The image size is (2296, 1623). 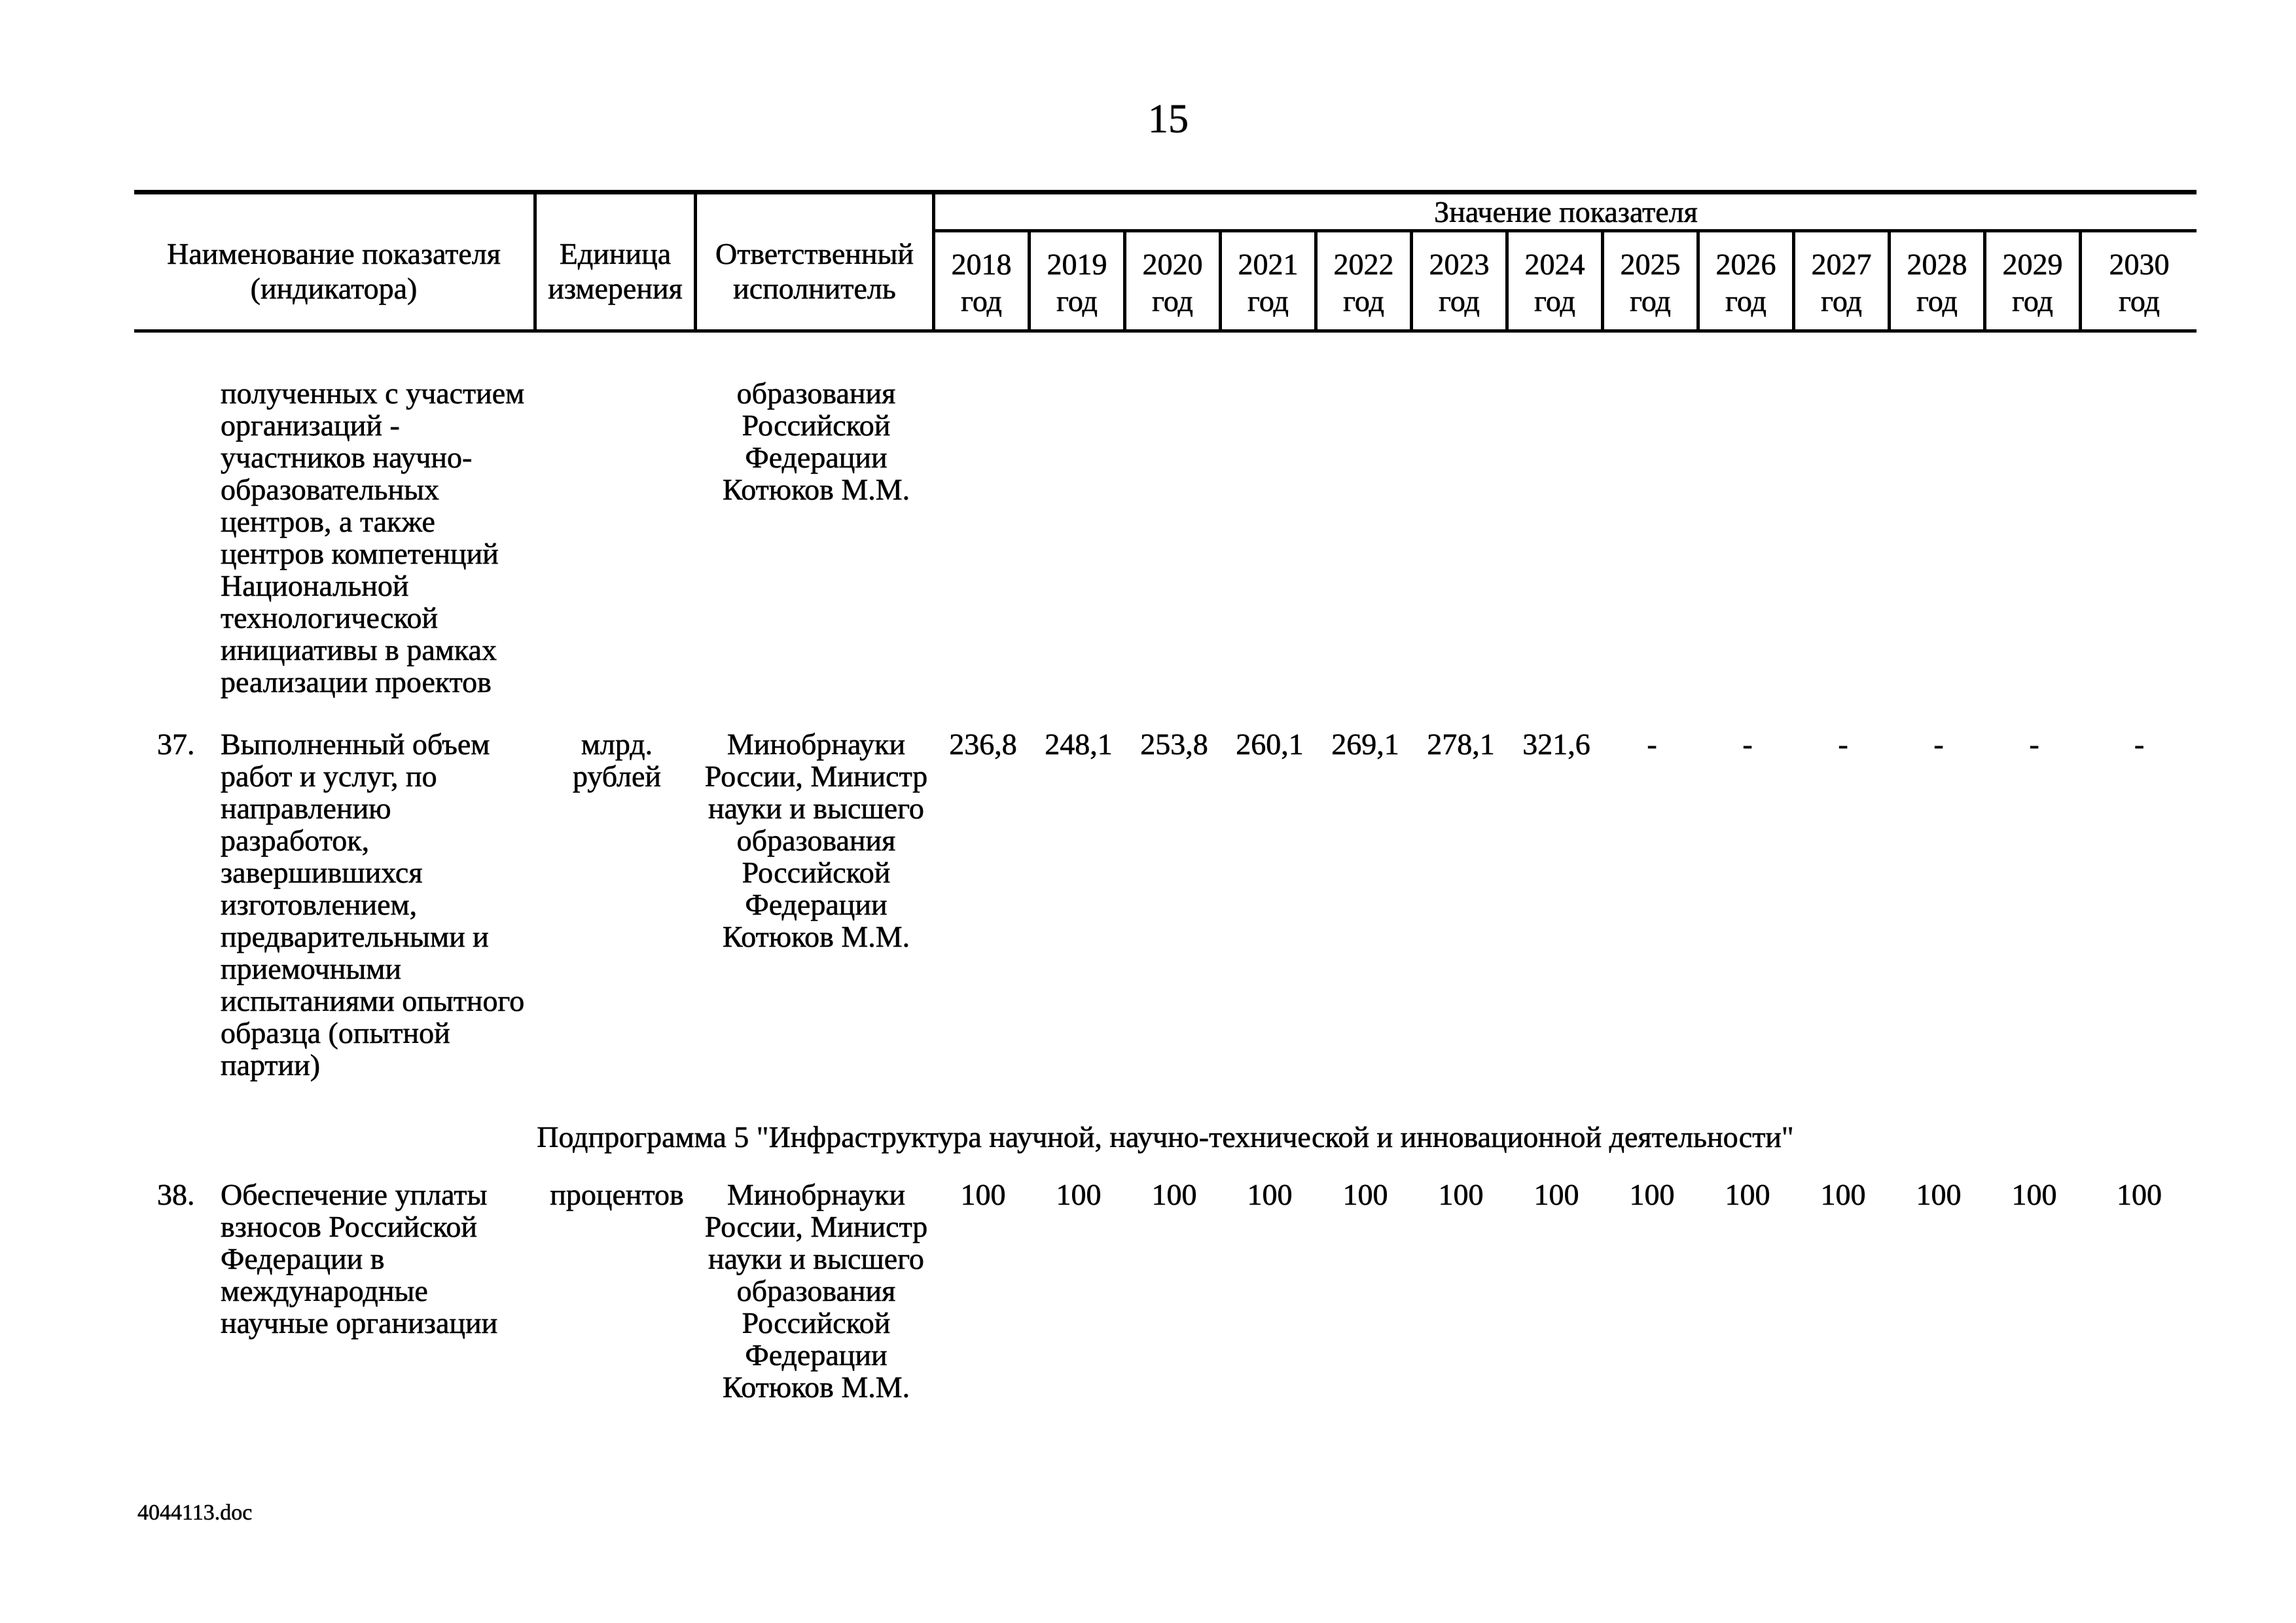 What do you see at coordinates (1841, 264) in the screenshot?
I see `year-label: 2027` at bounding box center [1841, 264].